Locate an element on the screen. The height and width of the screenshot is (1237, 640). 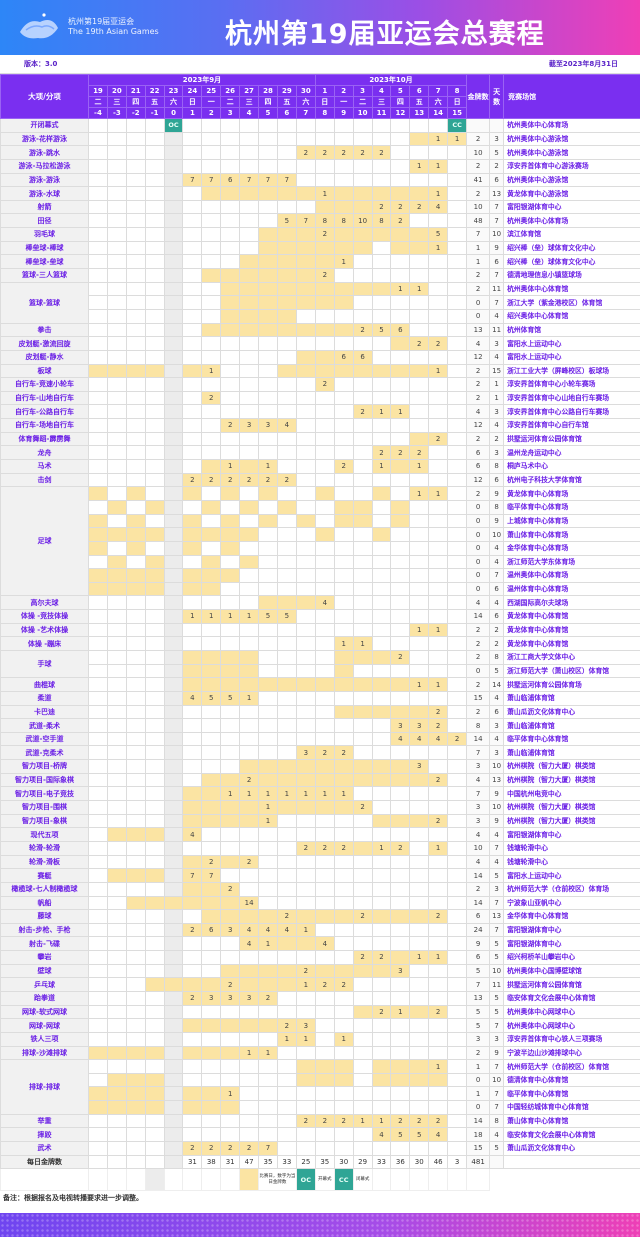
venue-name: 杭州奥体中心体育馆 is located at coordinates (571, 289).